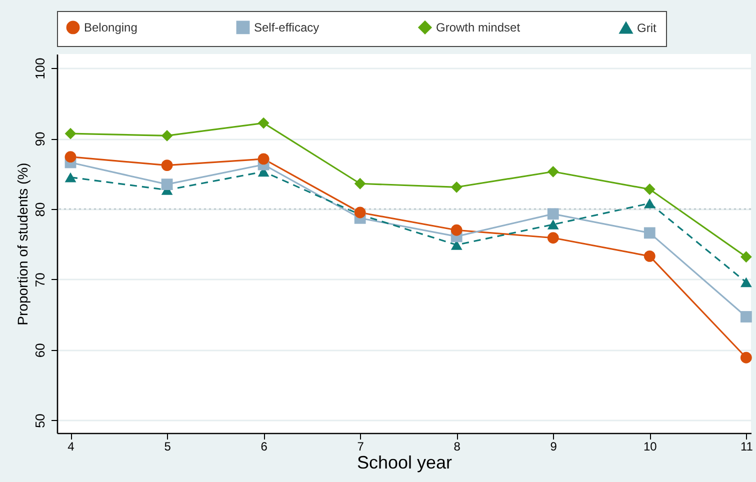 This screenshot has height=482, width=756. Describe the element at coordinates (287, 27) in the screenshot. I see `legend-label: Self-efficacy` at that location.